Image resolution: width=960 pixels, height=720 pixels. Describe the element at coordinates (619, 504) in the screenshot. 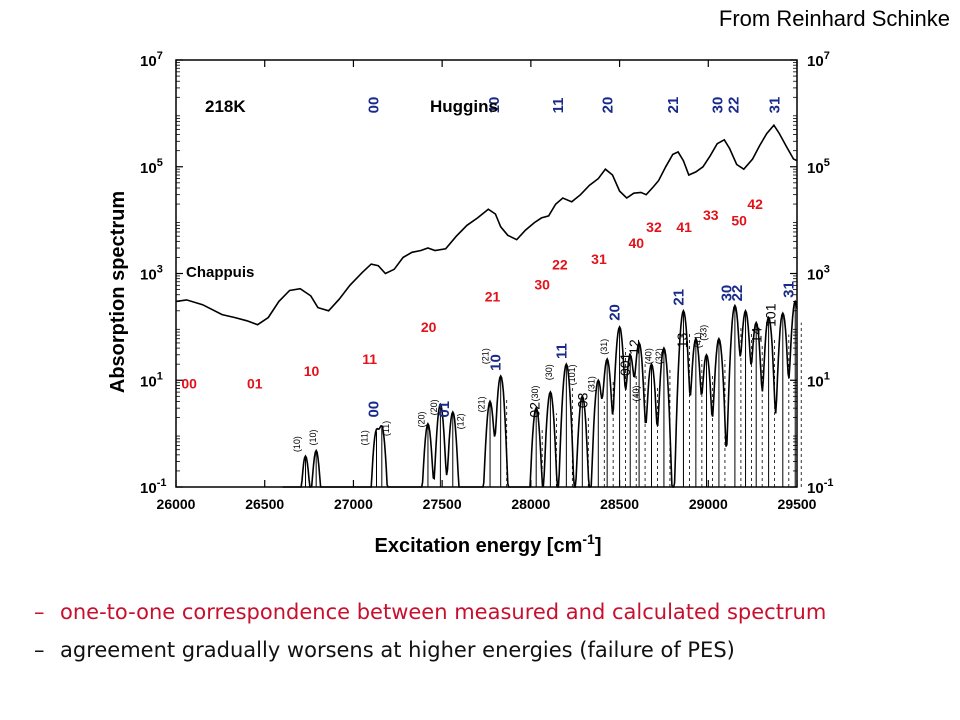

I see `x-tick-label: 28500` at that location.